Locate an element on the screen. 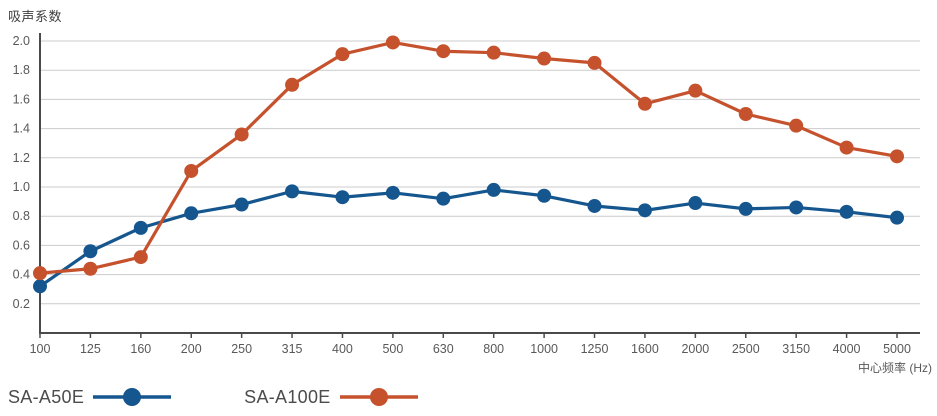 The height and width of the screenshot is (416, 937). x-tick-label: 125 is located at coordinates (90, 349).